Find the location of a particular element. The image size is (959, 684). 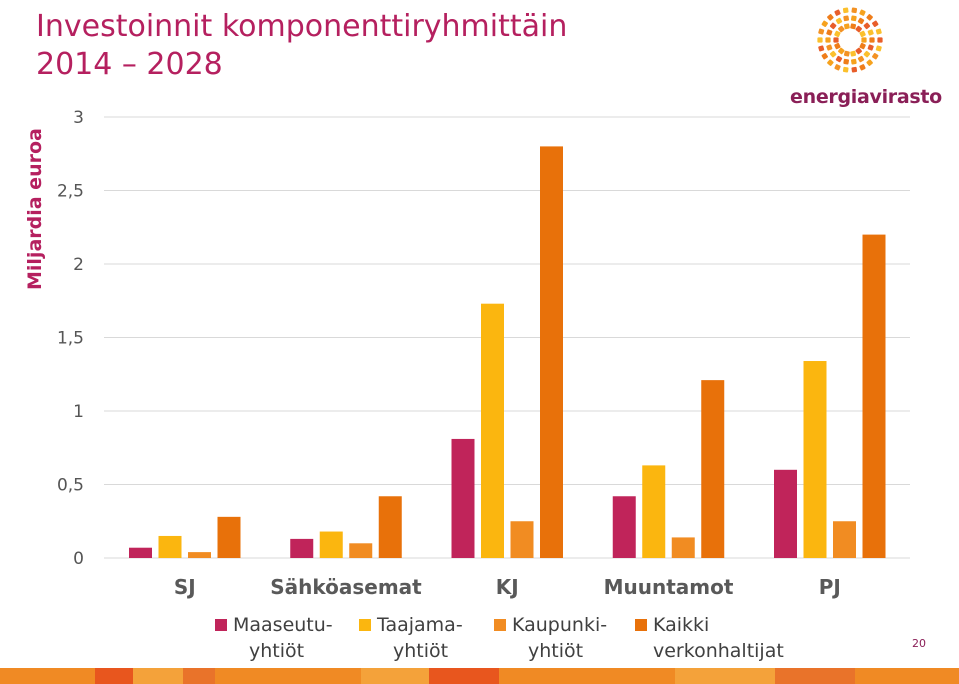

y-tick-labels: 0 0,5 1 1,5 2 2,5 3 is located at coordinates (70, 338).